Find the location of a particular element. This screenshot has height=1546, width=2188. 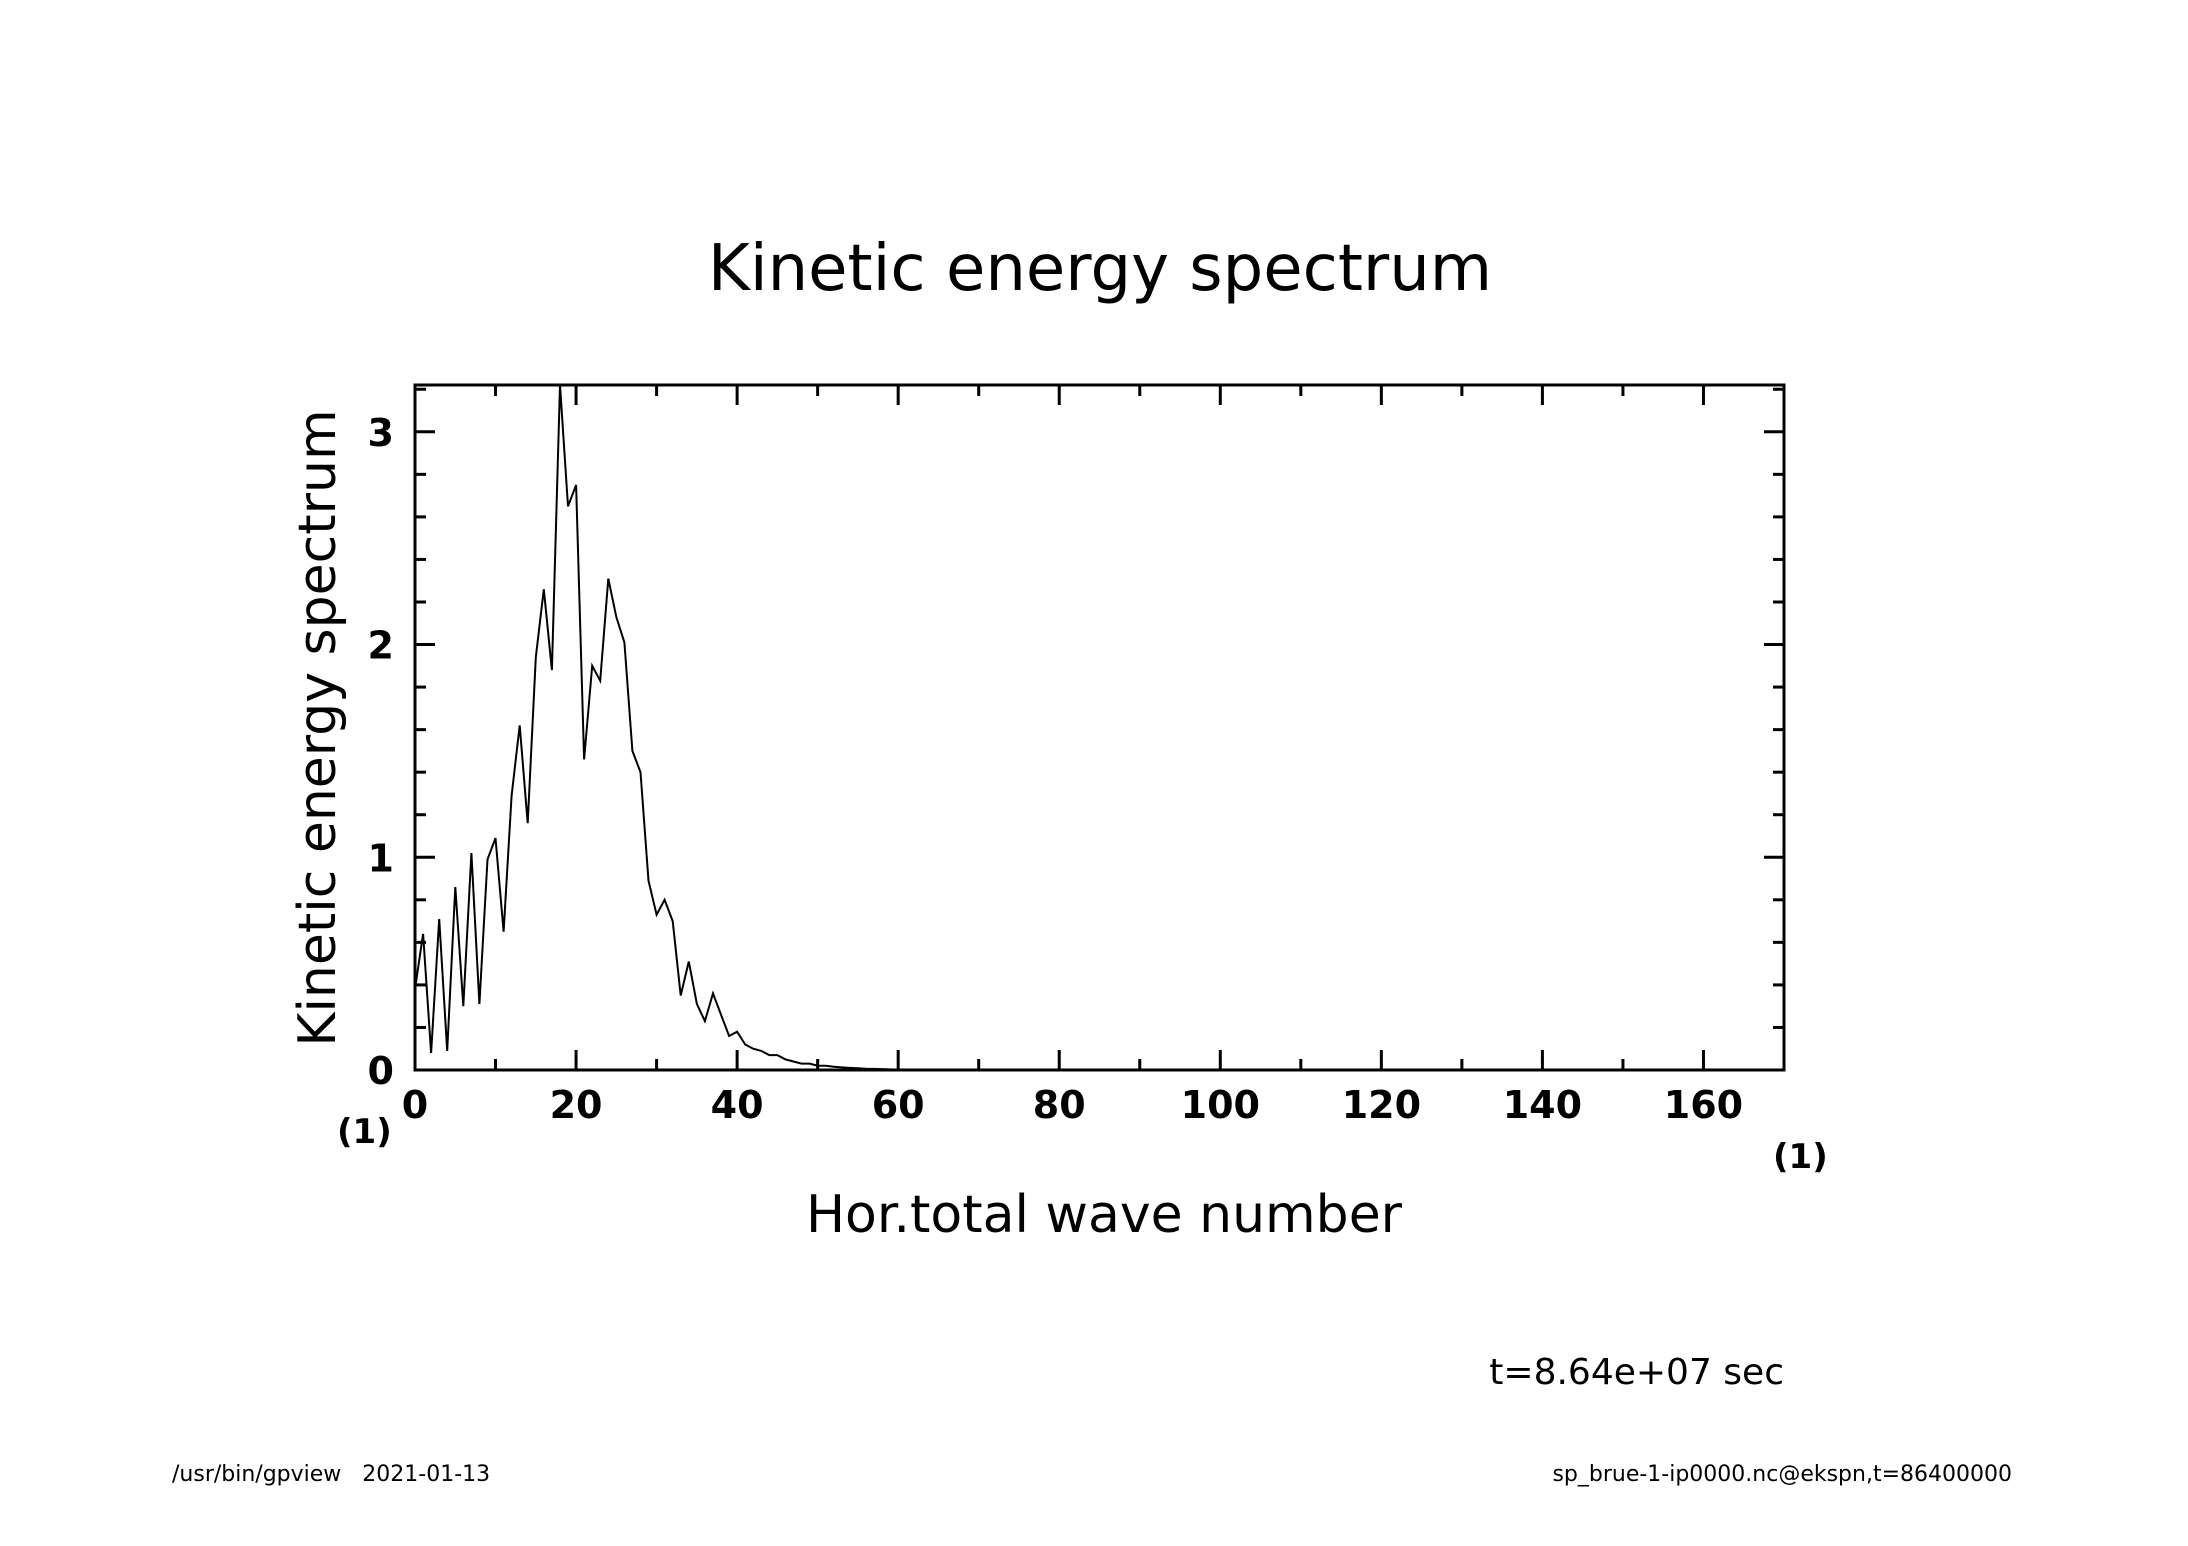

x-tick-label: 160 is located at coordinates (1703, 1105).